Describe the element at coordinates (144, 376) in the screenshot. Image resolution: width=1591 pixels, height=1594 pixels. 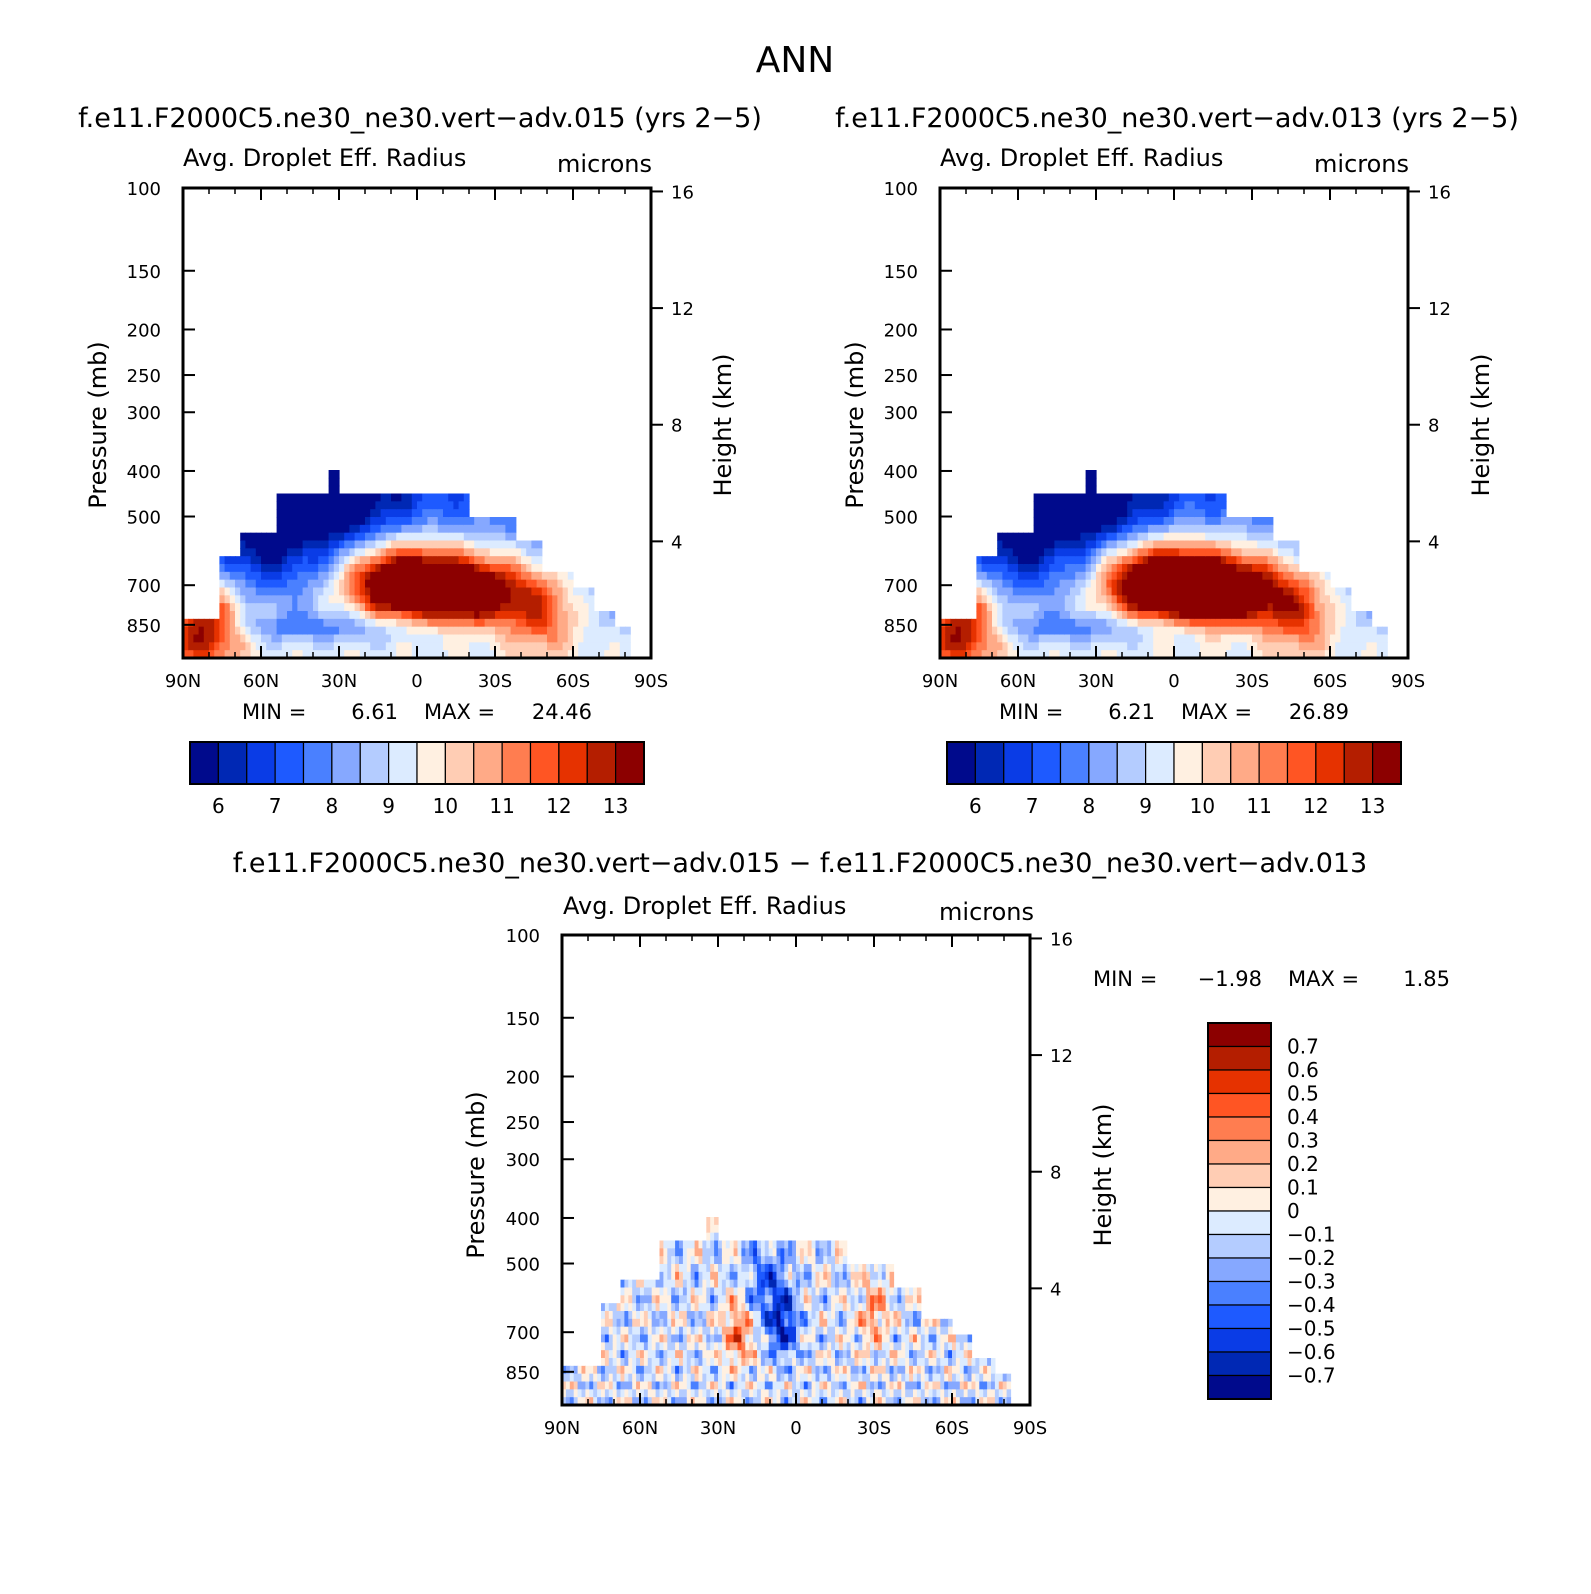
I see `y-tick-label: 250` at that location.